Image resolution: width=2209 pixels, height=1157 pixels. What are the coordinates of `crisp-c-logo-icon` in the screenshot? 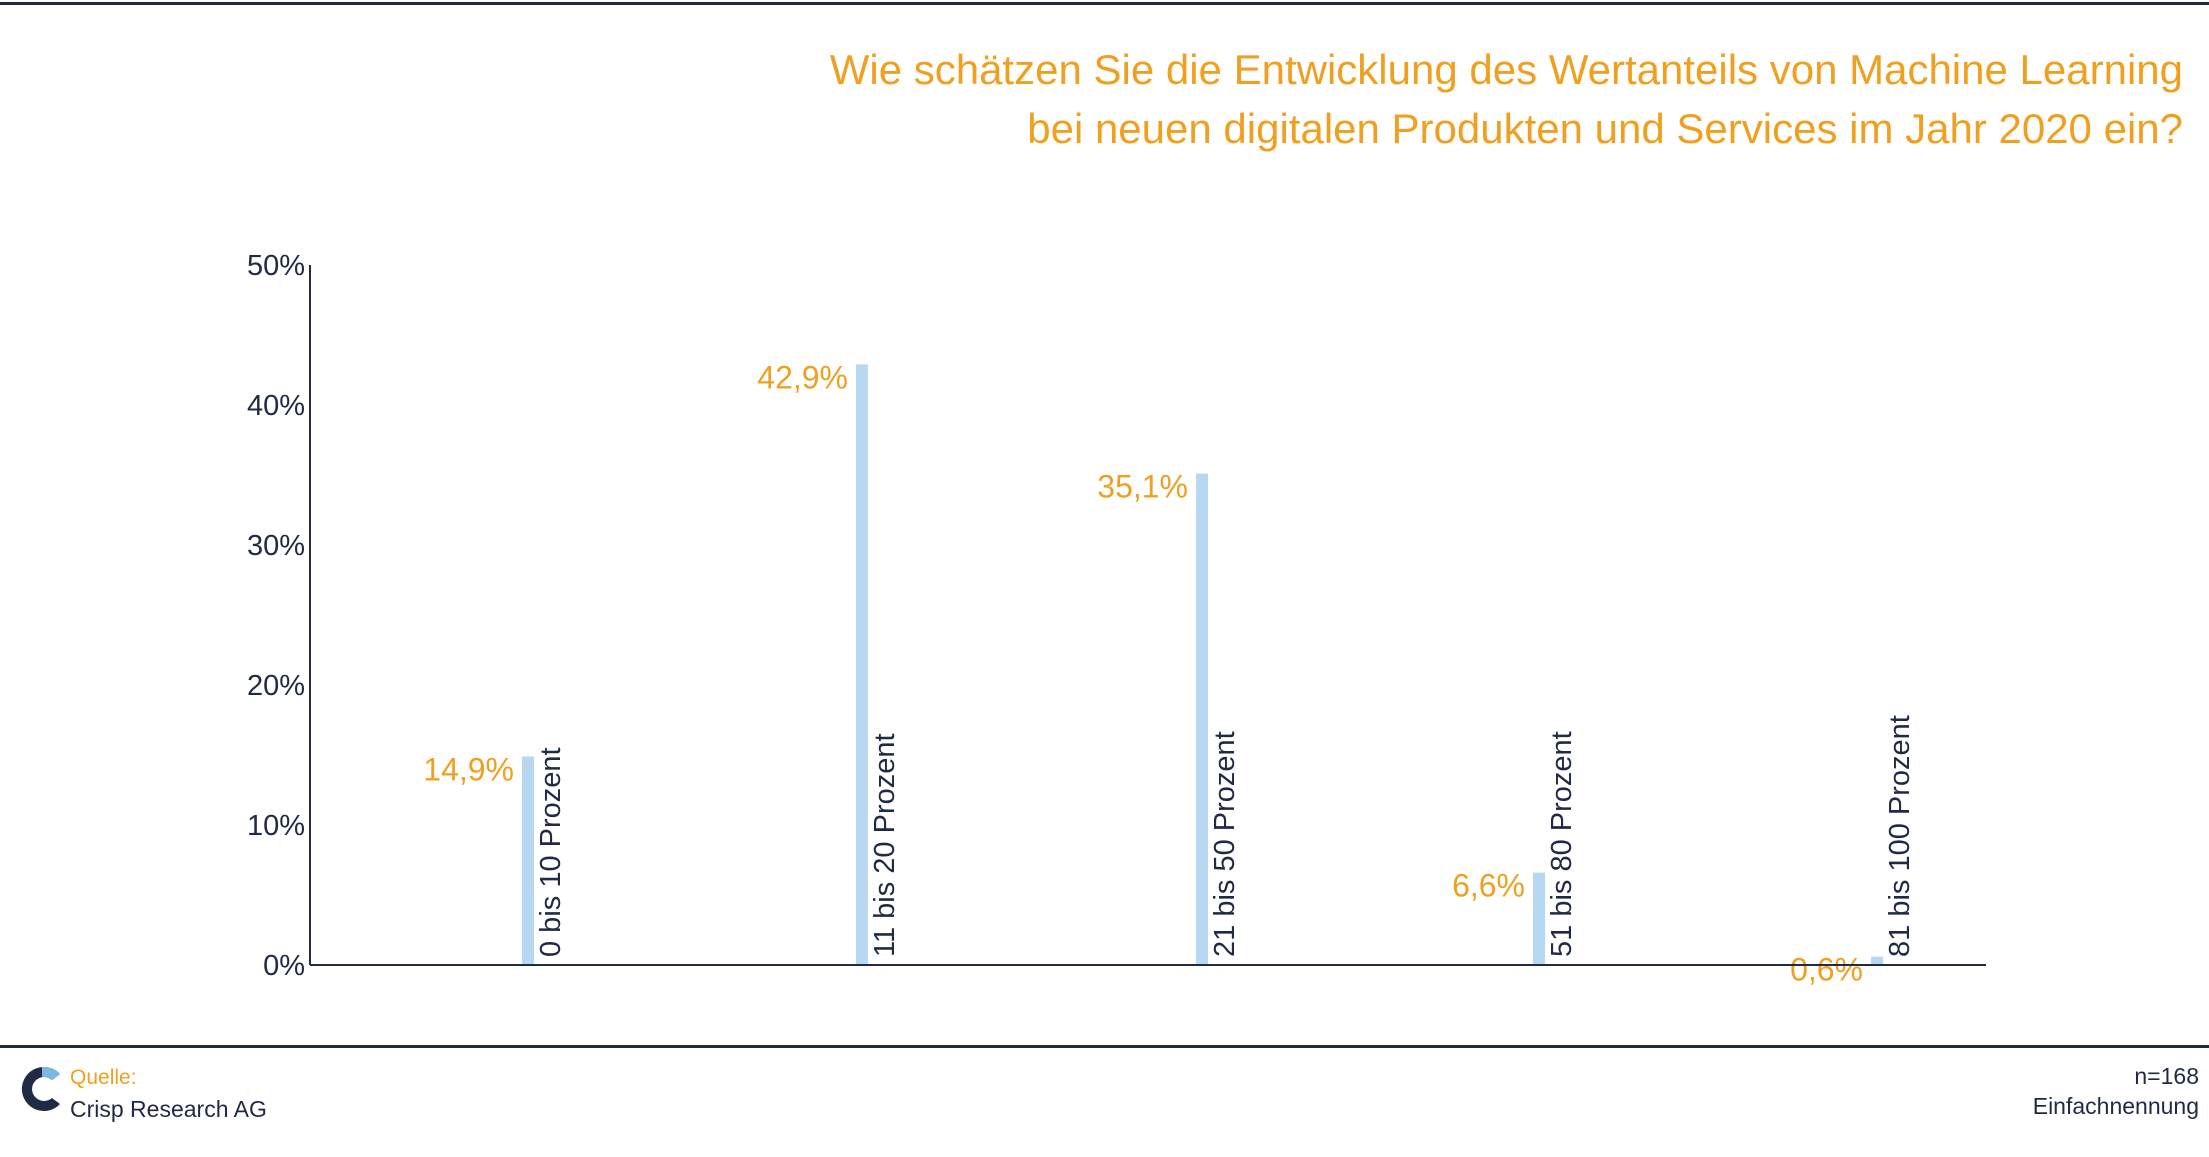 It's located at (41, 1088).